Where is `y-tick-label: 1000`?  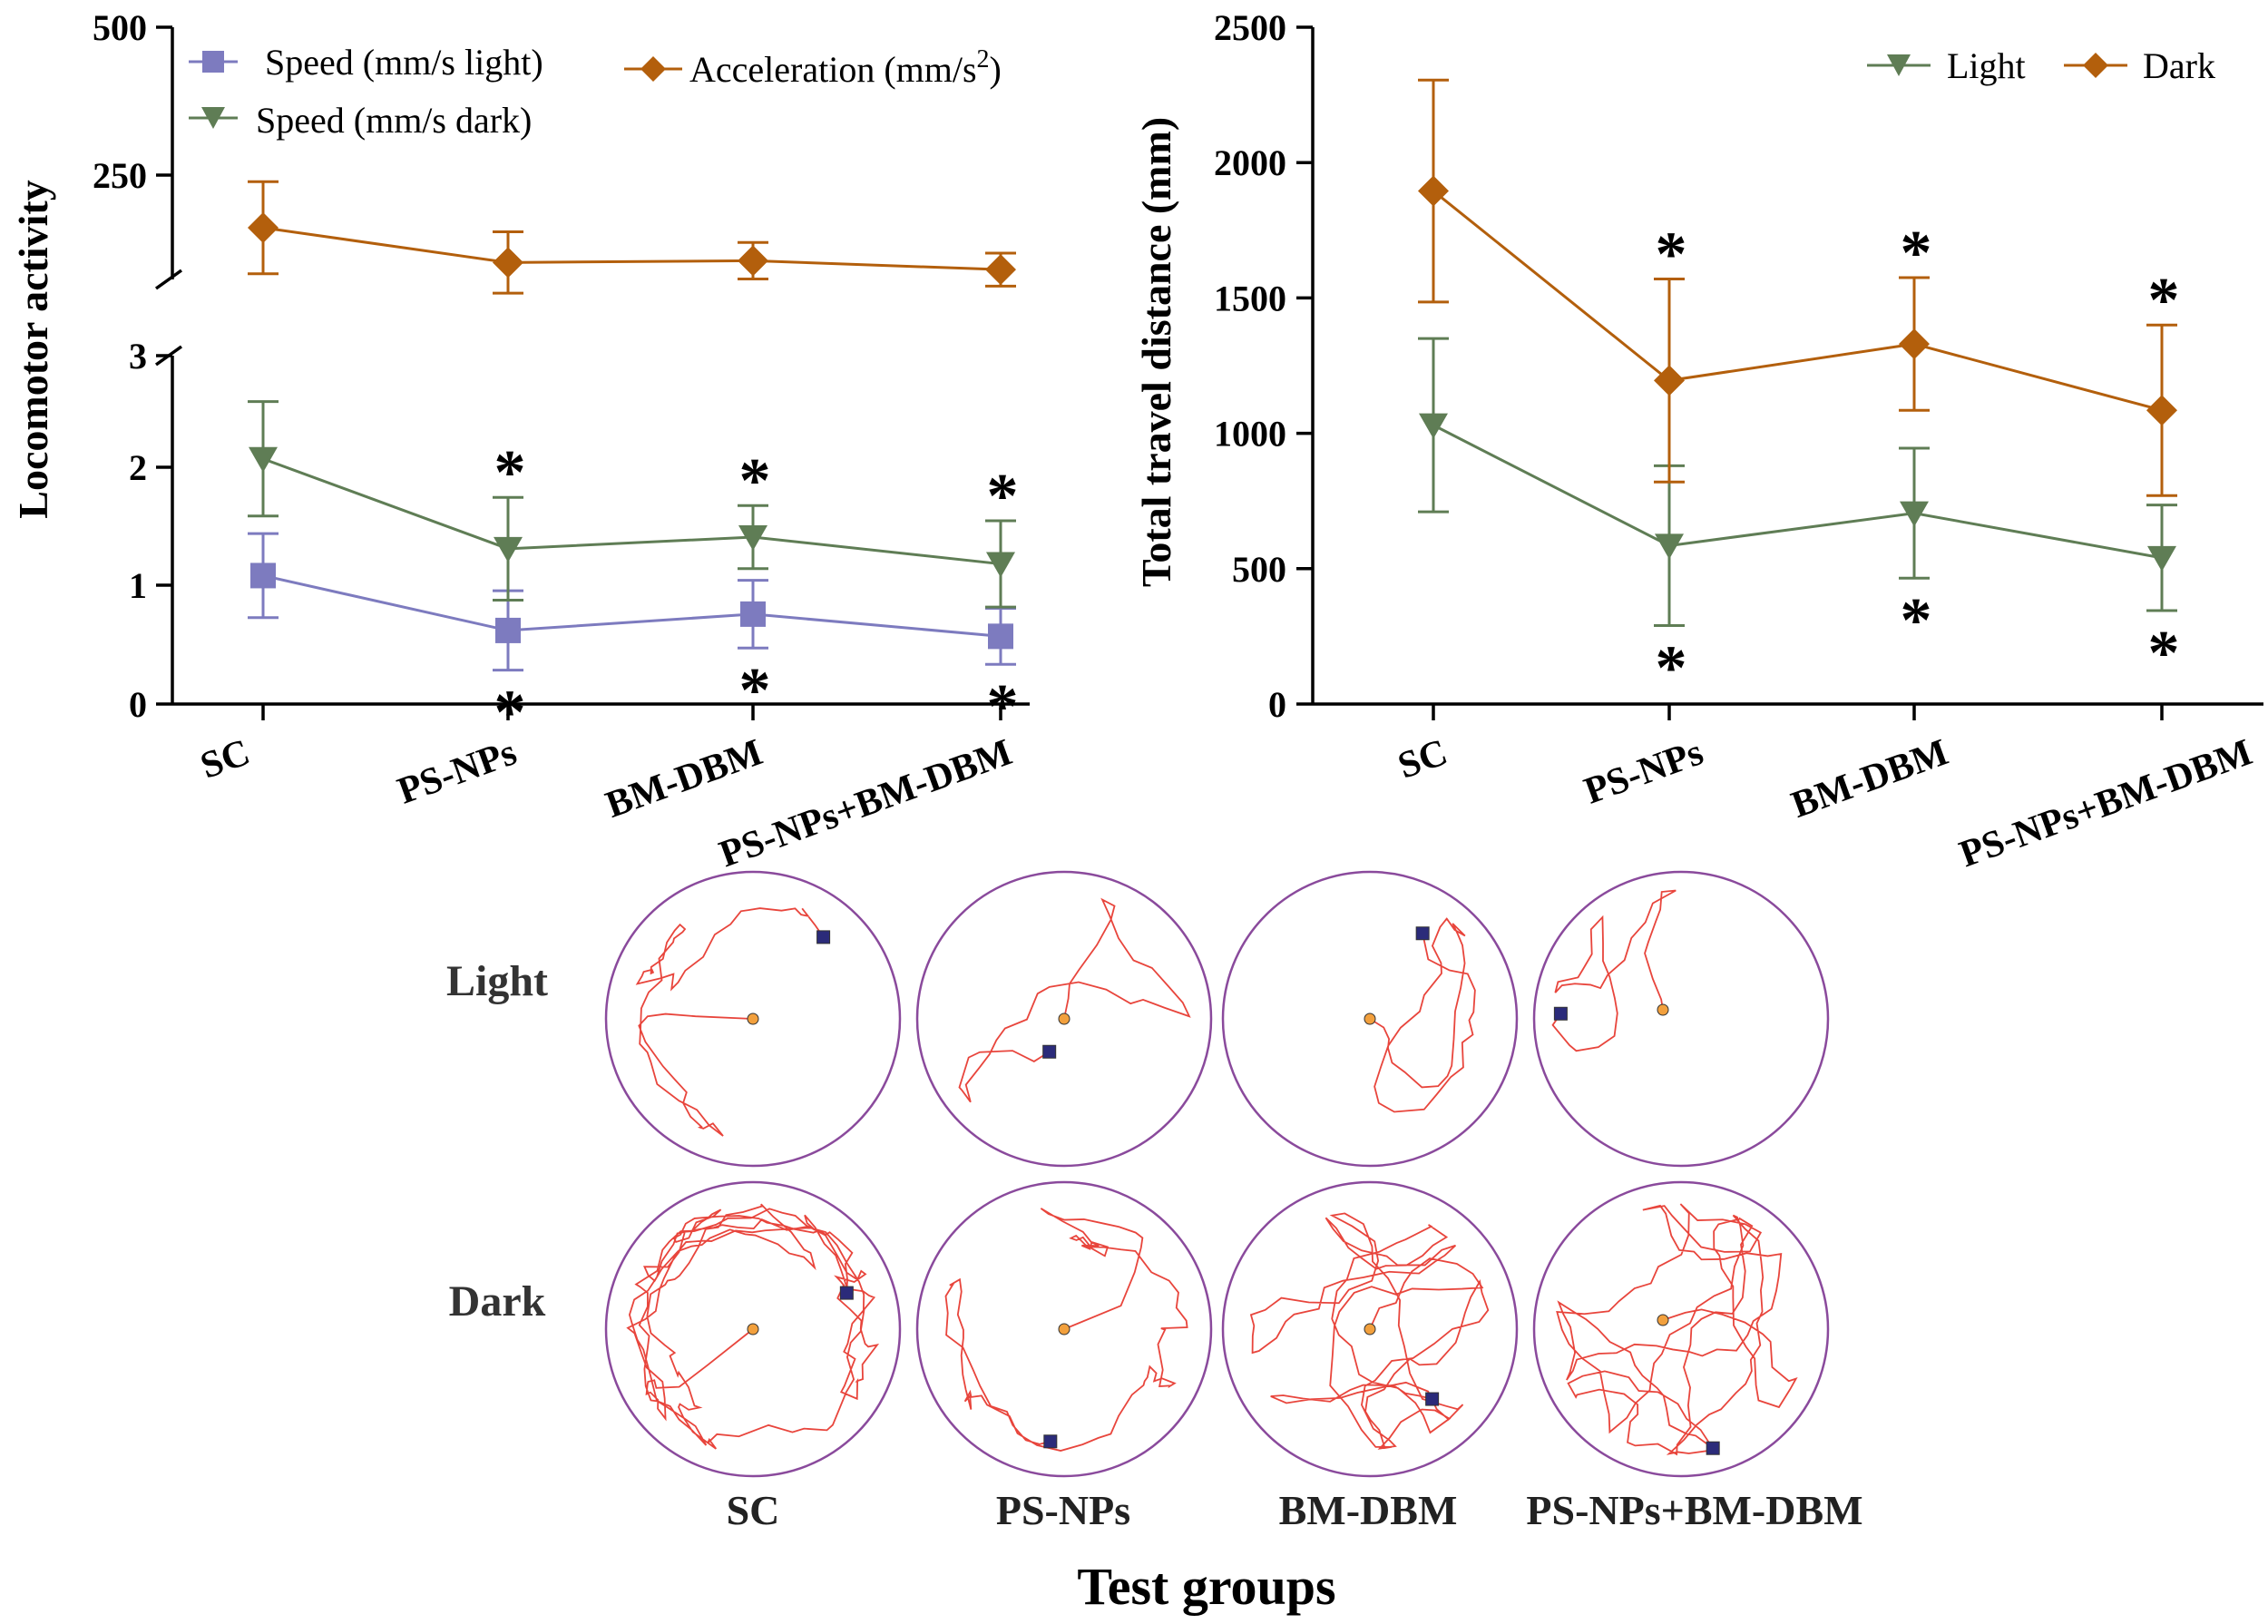 y-tick-label: 1000 is located at coordinates (1250, 434).